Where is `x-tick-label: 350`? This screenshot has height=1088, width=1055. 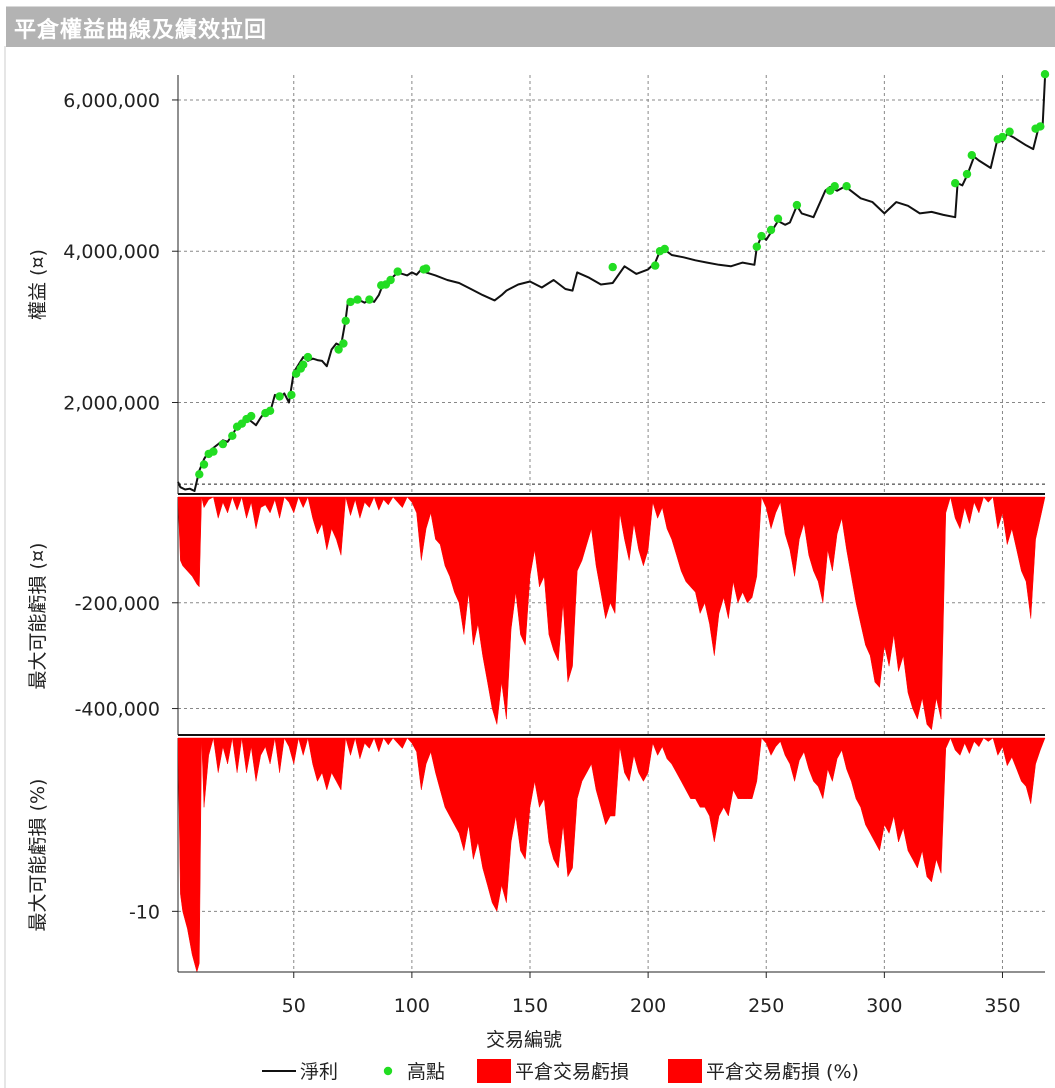
x-tick-label: 350 is located at coordinates (1002, 1006).